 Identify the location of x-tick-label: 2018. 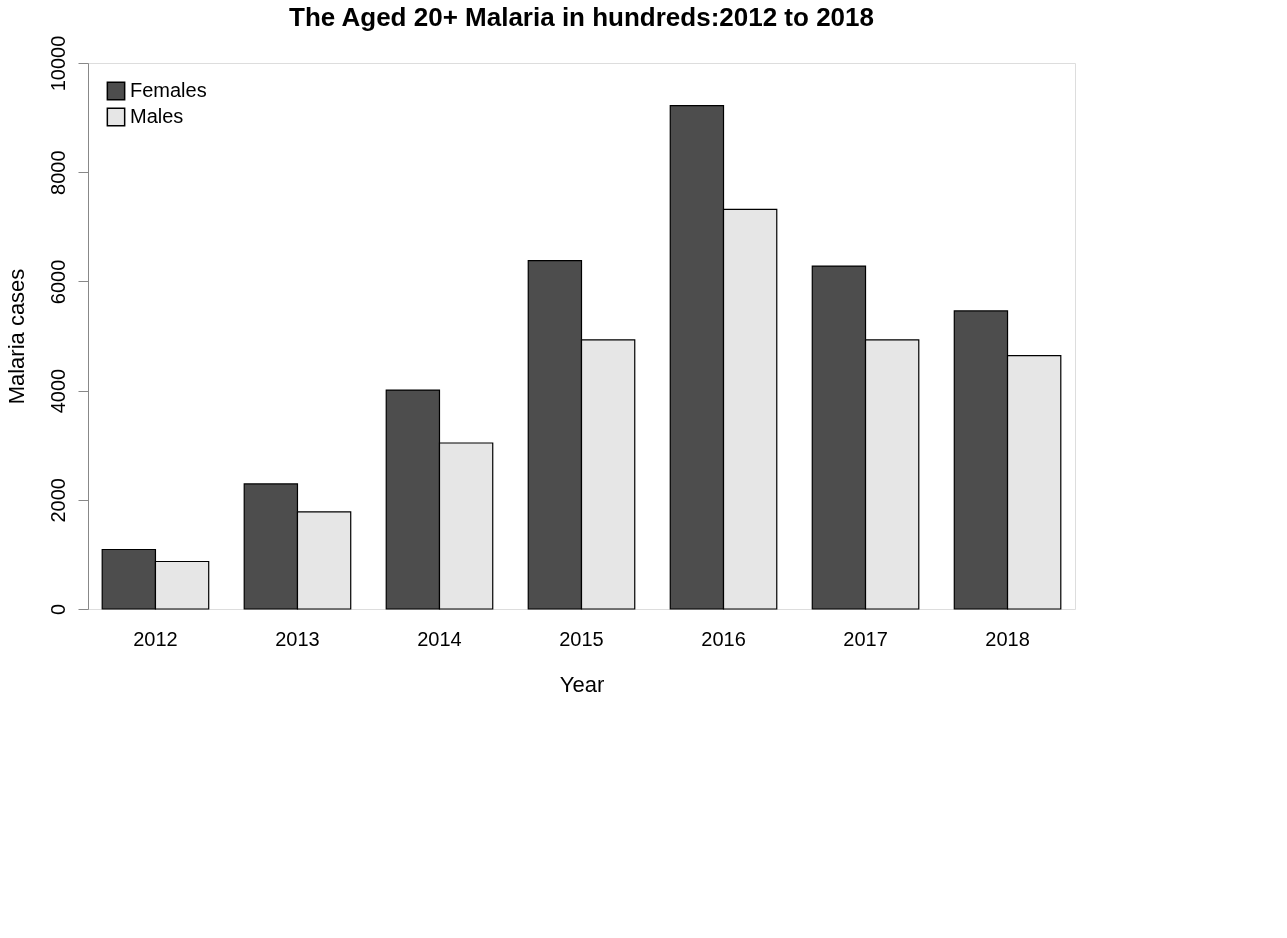
(1007, 638).